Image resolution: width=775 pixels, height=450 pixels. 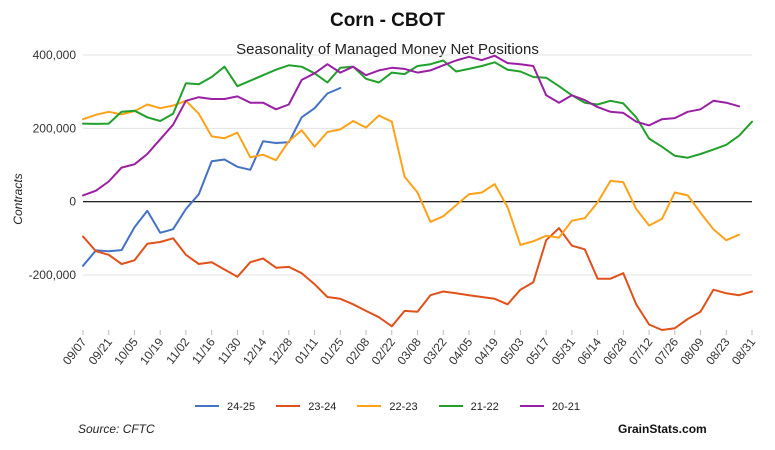 I want to click on x-tick-label: 08/09, so click(x=692, y=351).